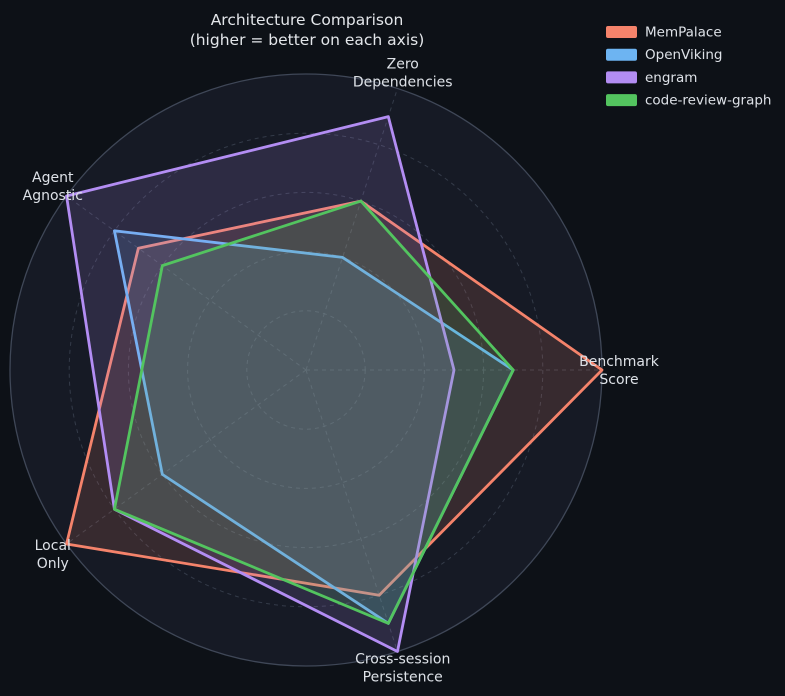 This screenshot has width=785, height=696. What do you see at coordinates (708, 101) in the screenshot?
I see `legend-label: code-review-graph` at bounding box center [708, 101].